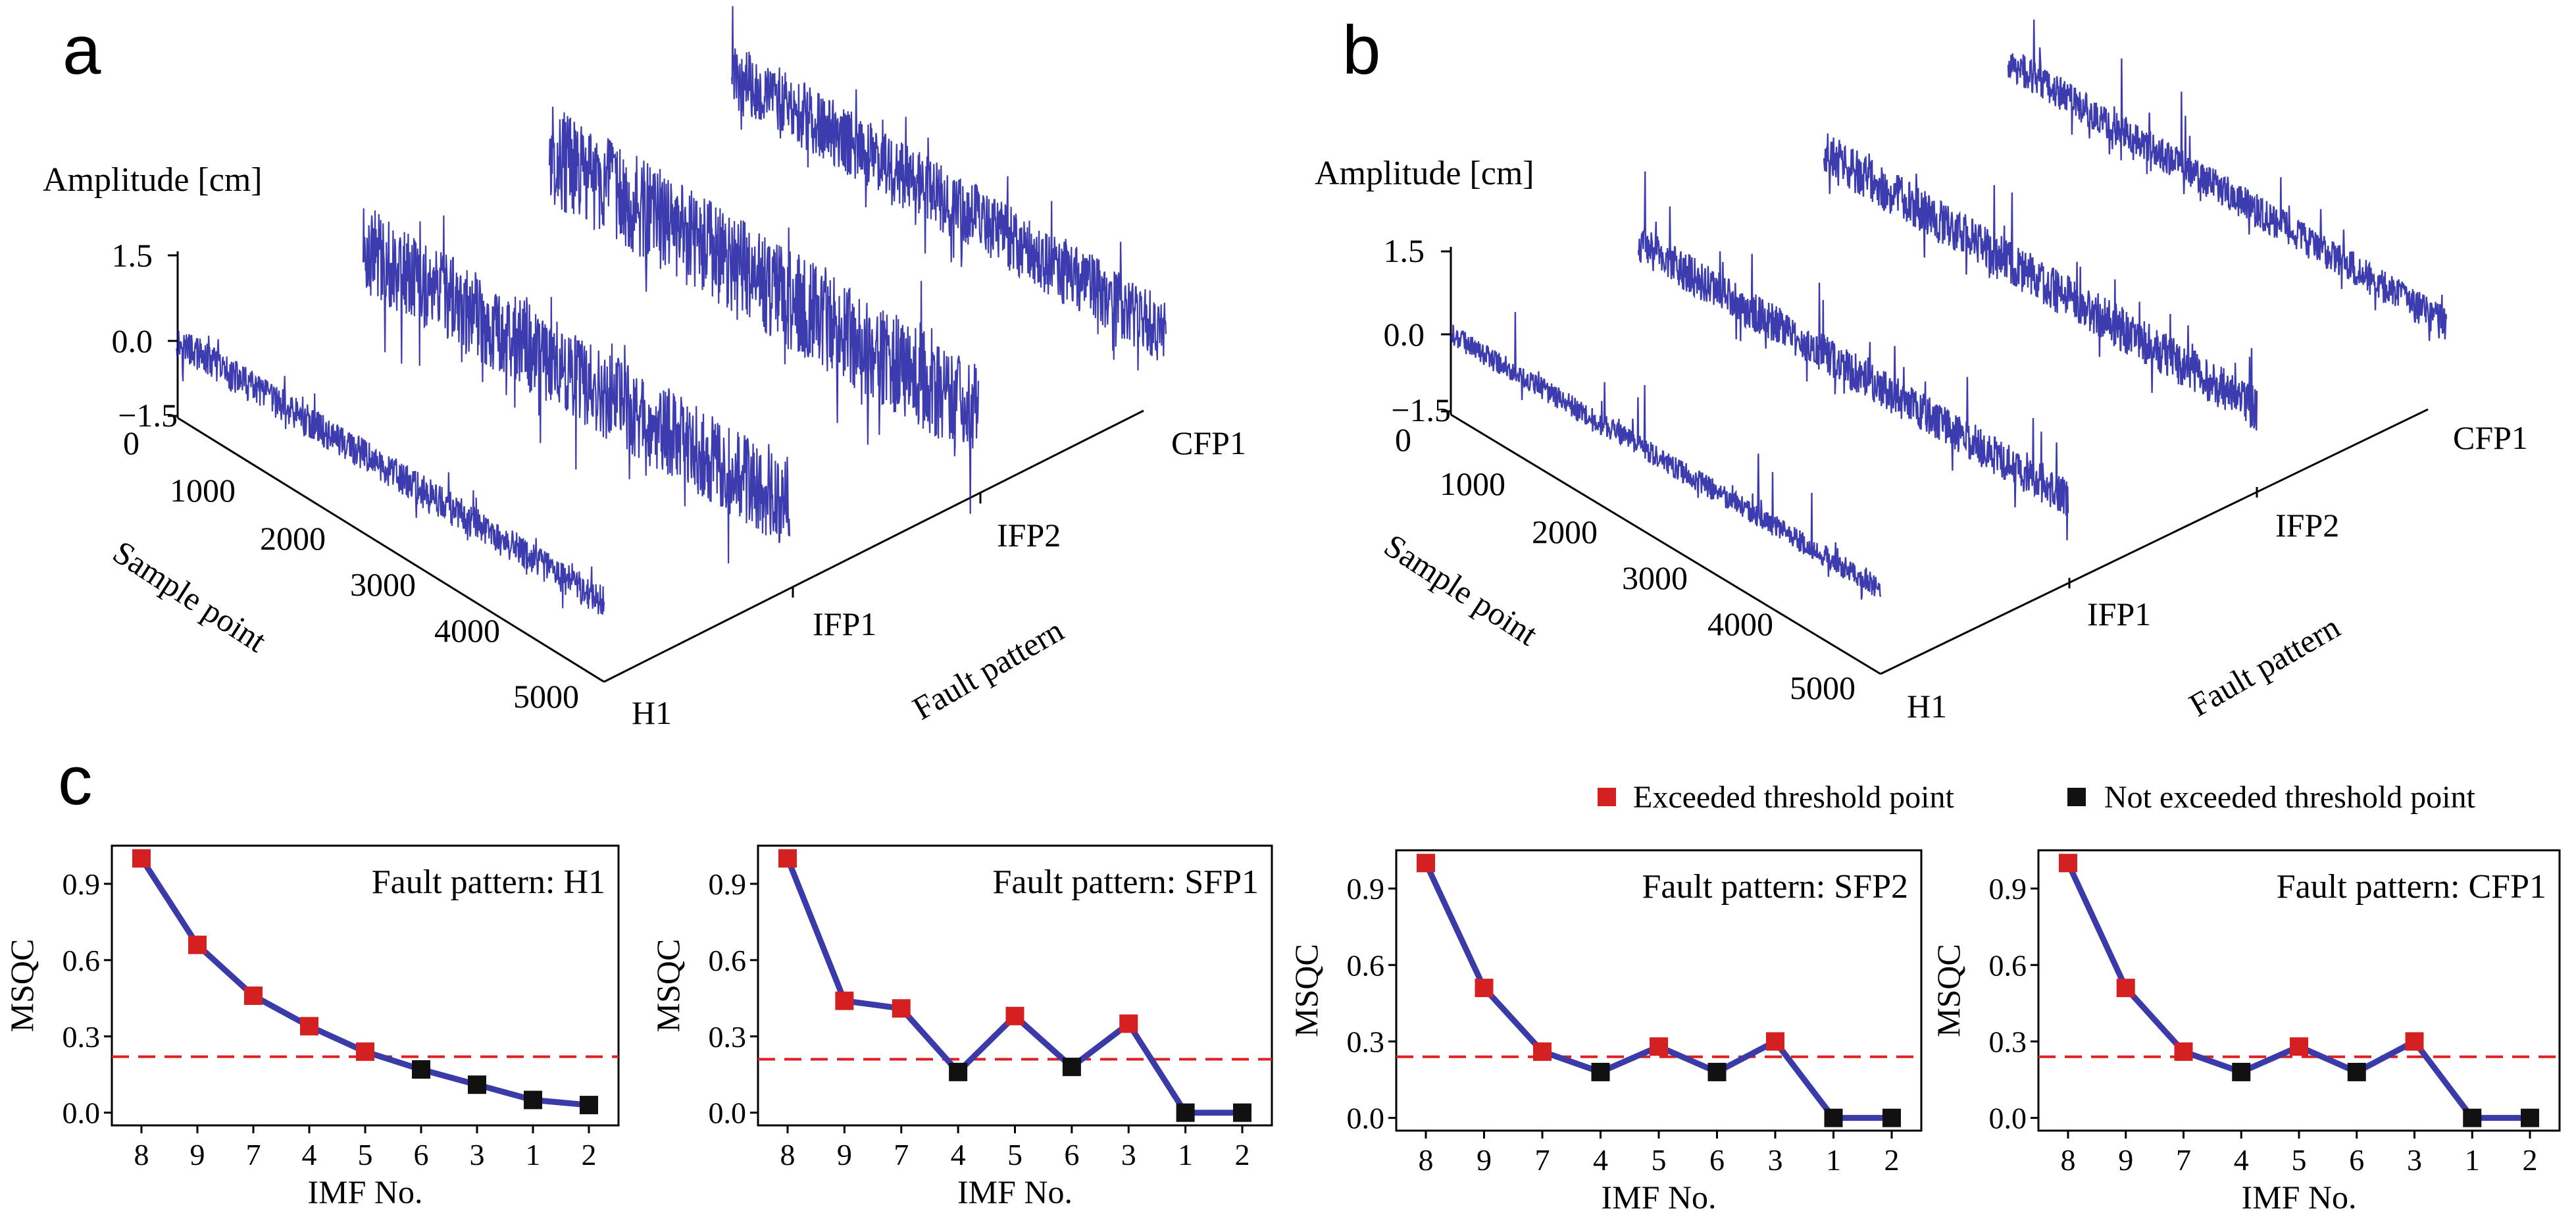 The width and height of the screenshot is (2576, 1232). What do you see at coordinates (75, 780) in the screenshot?
I see `panel-c-letter: c` at bounding box center [75, 780].